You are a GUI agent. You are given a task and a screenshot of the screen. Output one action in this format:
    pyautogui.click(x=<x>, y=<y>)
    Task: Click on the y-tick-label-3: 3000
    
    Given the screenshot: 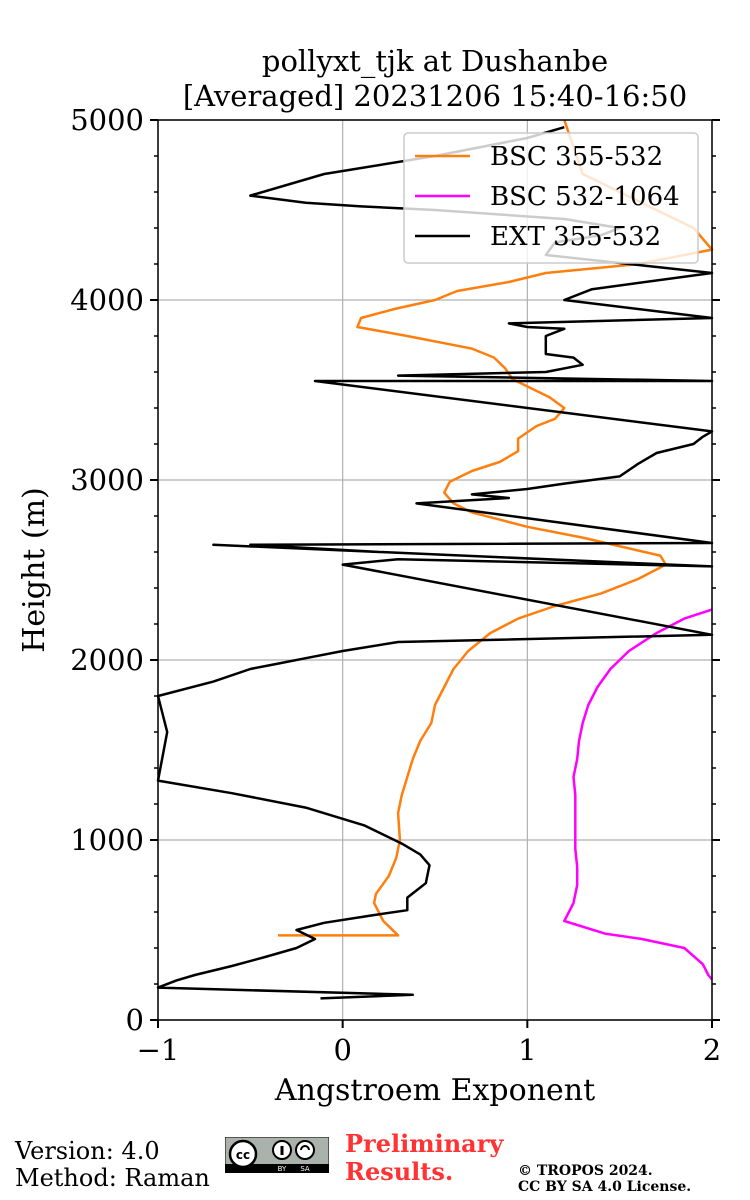 What is the action you would take?
    pyautogui.click(x=107, y=480)
    